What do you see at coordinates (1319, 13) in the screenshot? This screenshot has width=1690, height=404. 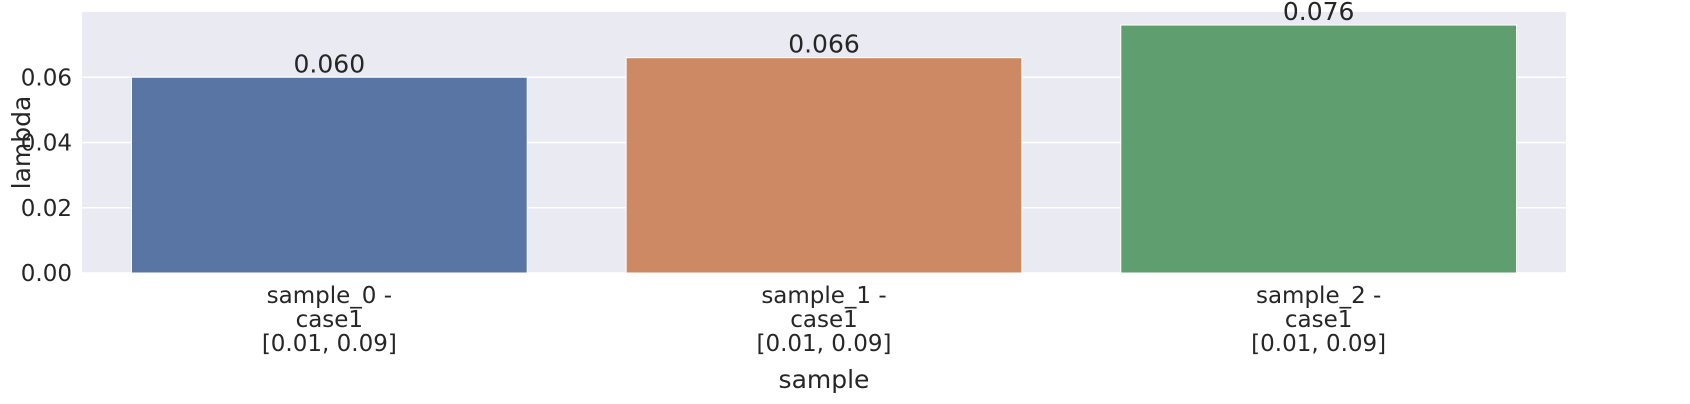 I see `bar-value-label: 0.076` at bounding box center [1319, 13].